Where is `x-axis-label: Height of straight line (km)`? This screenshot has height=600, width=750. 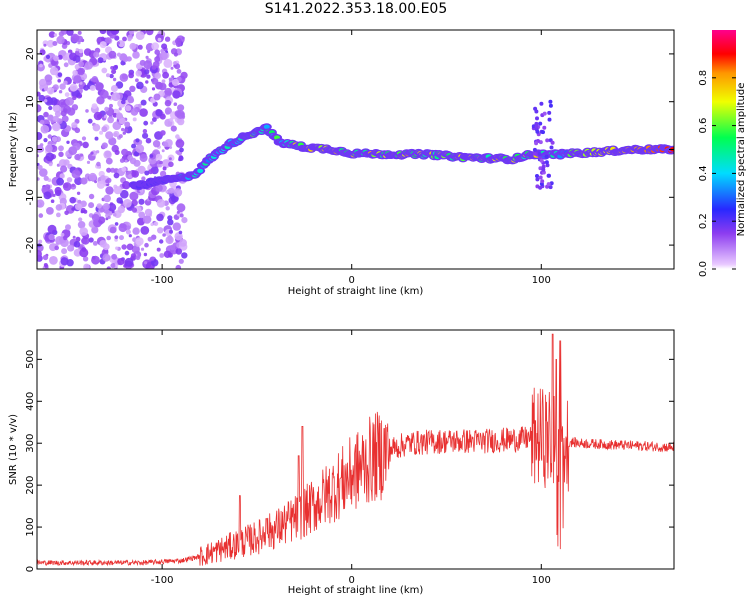 x-axis-label: Height of straight line (km) is located at coordinates (356, 590).